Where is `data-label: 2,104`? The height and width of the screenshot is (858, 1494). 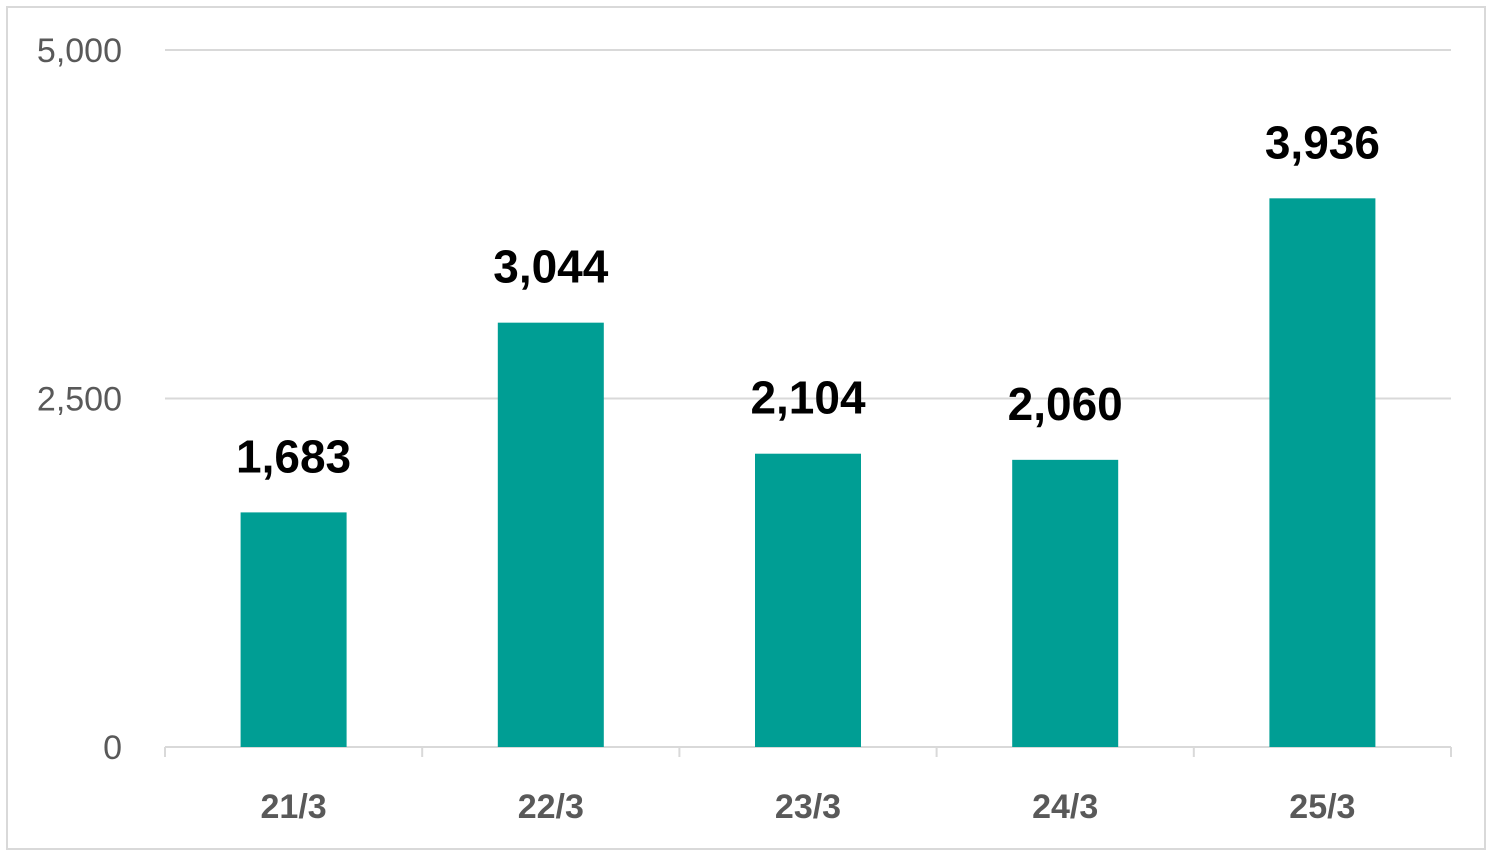 data-label: 2,104 is located at coordinates (808, 398).